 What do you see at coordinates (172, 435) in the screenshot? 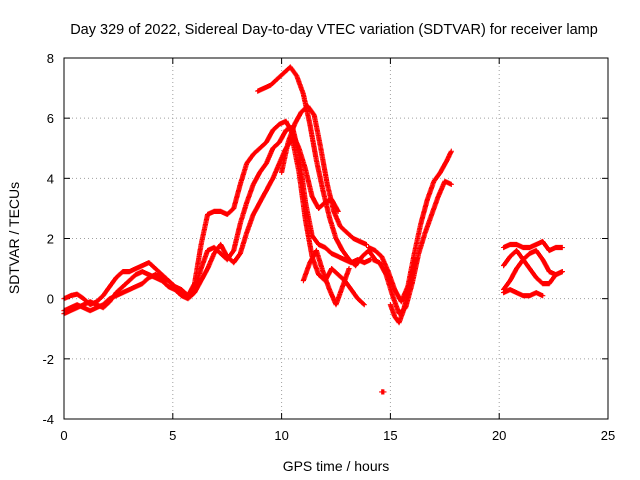
I see `x-tick-label: 5` at bounding box center [172, 435].